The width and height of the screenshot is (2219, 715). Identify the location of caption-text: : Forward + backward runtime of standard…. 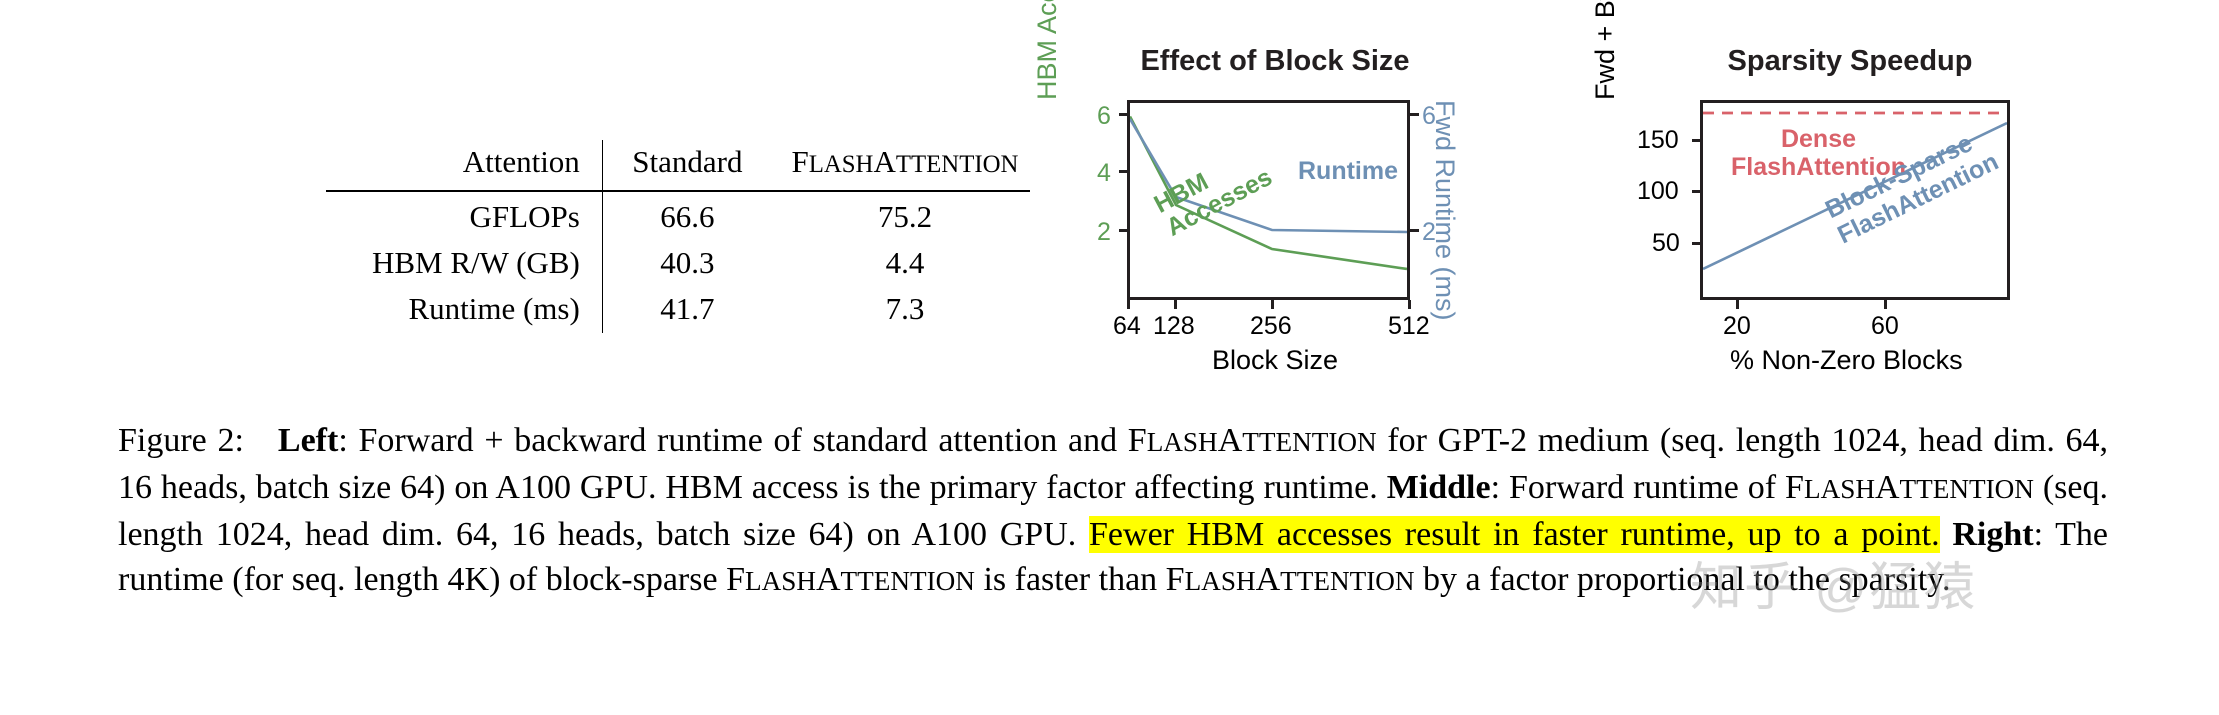
(733, 440).